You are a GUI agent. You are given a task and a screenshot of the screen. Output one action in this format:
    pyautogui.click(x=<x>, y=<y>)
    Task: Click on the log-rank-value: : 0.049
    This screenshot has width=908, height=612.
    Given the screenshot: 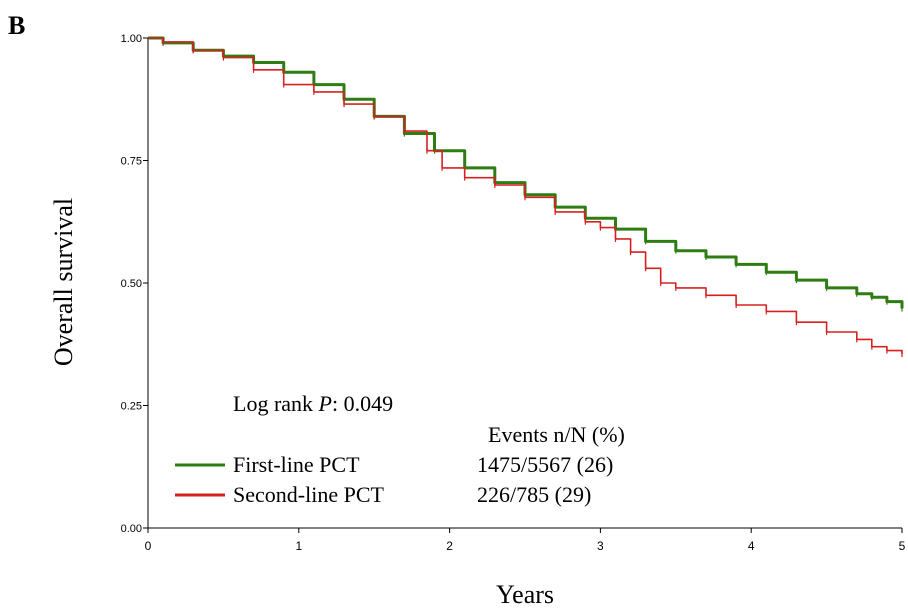 What is the action you would take?
    pyautogui.click(x=362, y=403)
    